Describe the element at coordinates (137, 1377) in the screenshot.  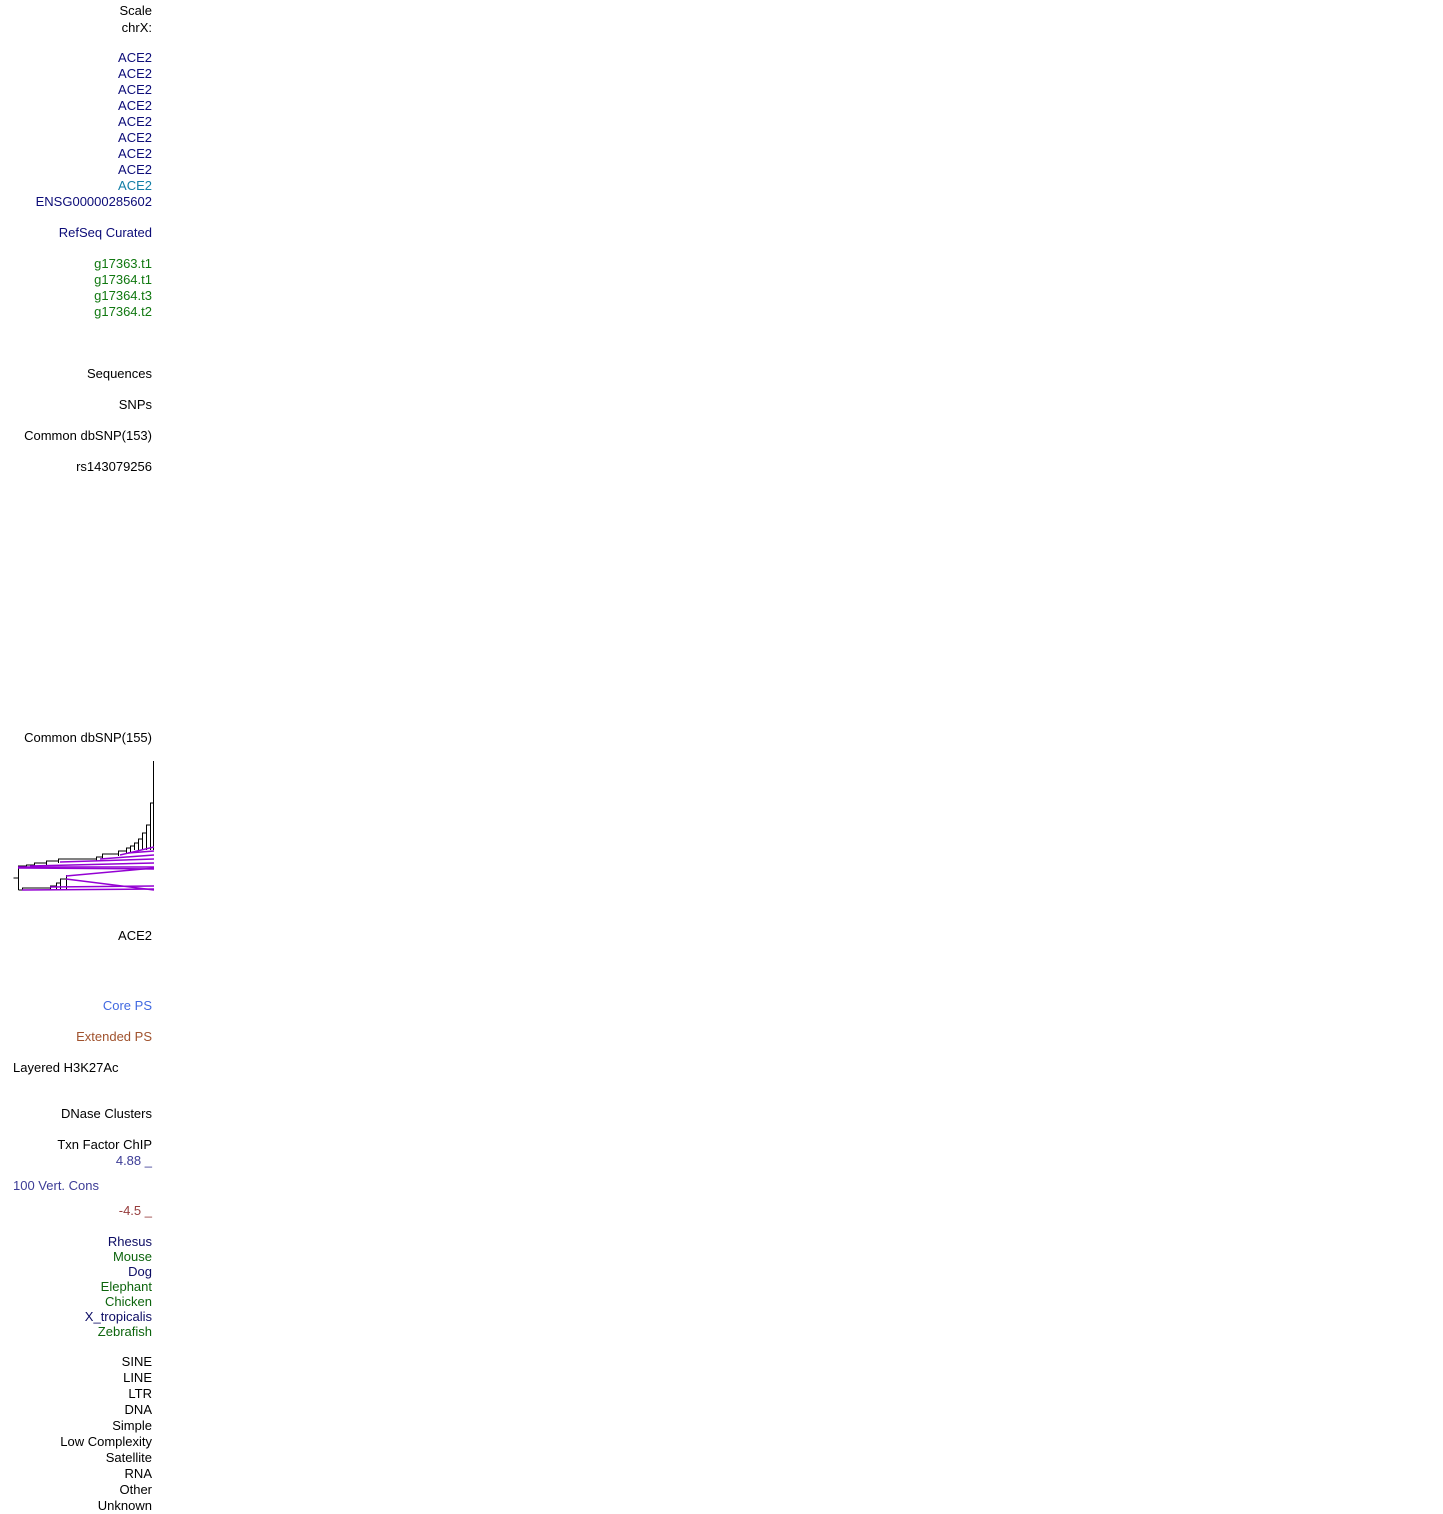
I see `repeat-class-label: LINE` at that location.